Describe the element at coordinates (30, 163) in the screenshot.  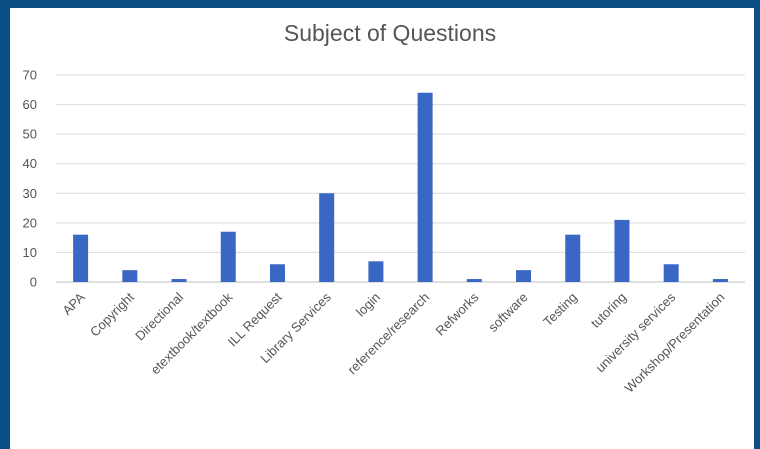
I see `y-tick-label: 40` at that location.